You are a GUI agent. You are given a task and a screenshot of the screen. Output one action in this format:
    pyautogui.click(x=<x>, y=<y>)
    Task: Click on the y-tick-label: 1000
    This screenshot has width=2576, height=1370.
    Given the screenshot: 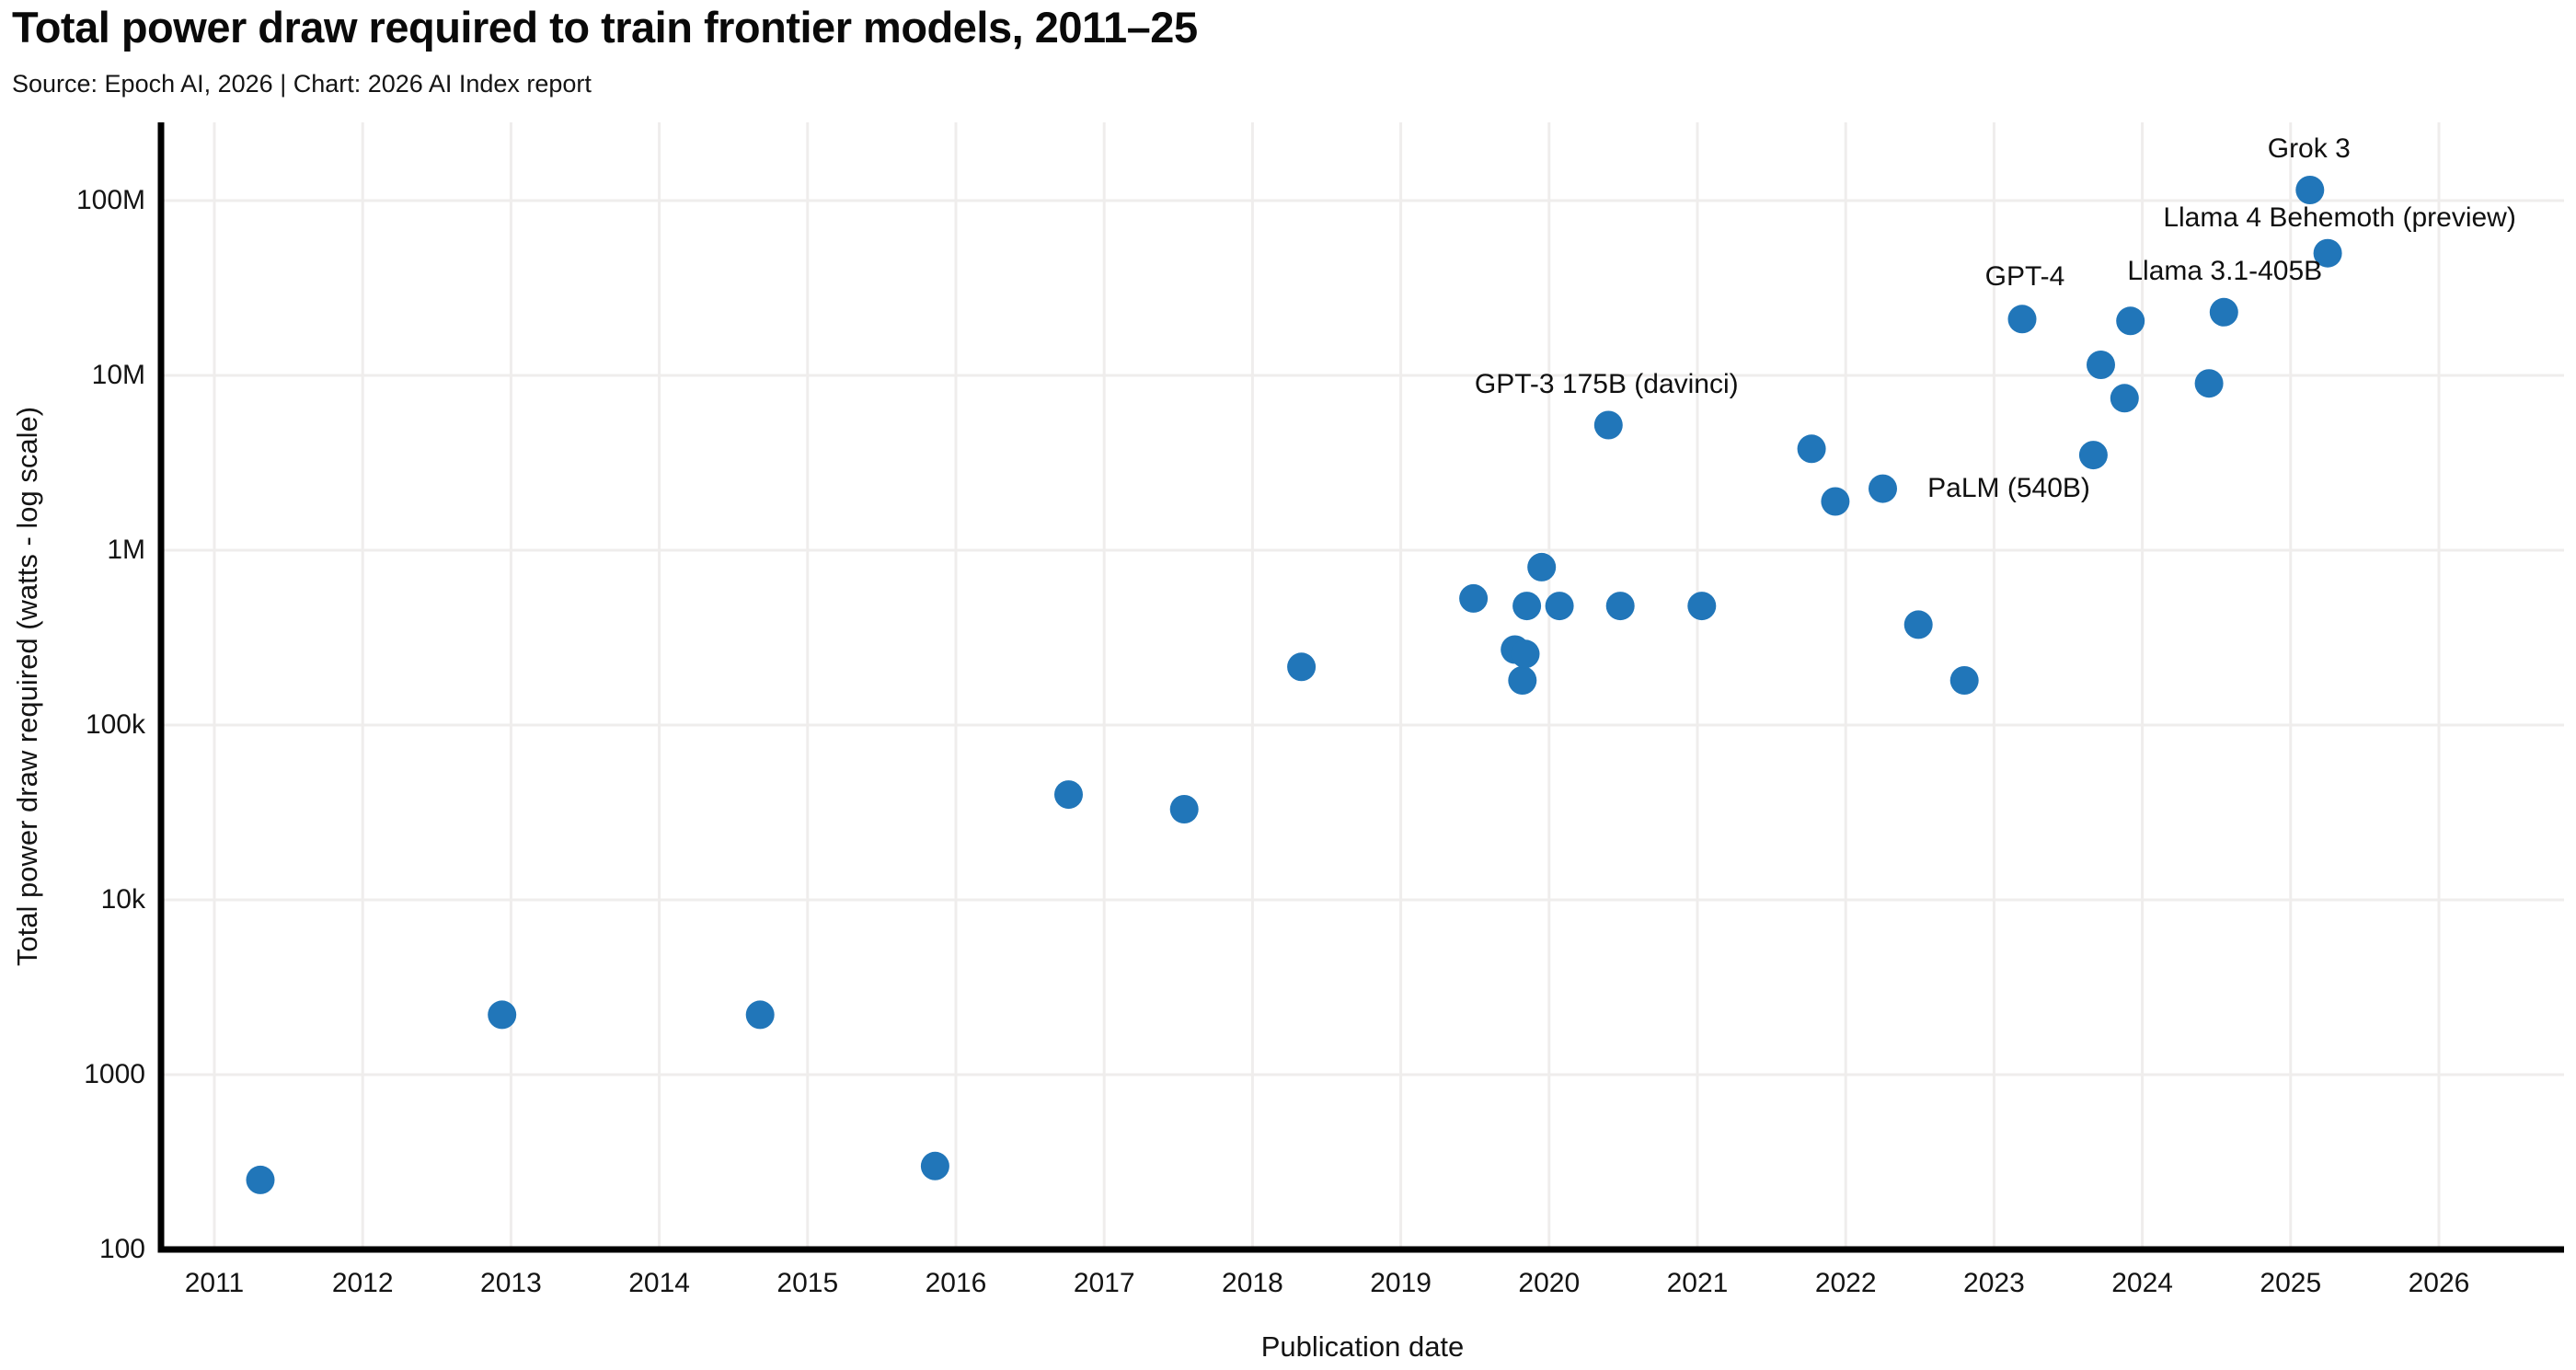 What is the action you would take?
    pyautogui.click(x=114, y=1074)
    